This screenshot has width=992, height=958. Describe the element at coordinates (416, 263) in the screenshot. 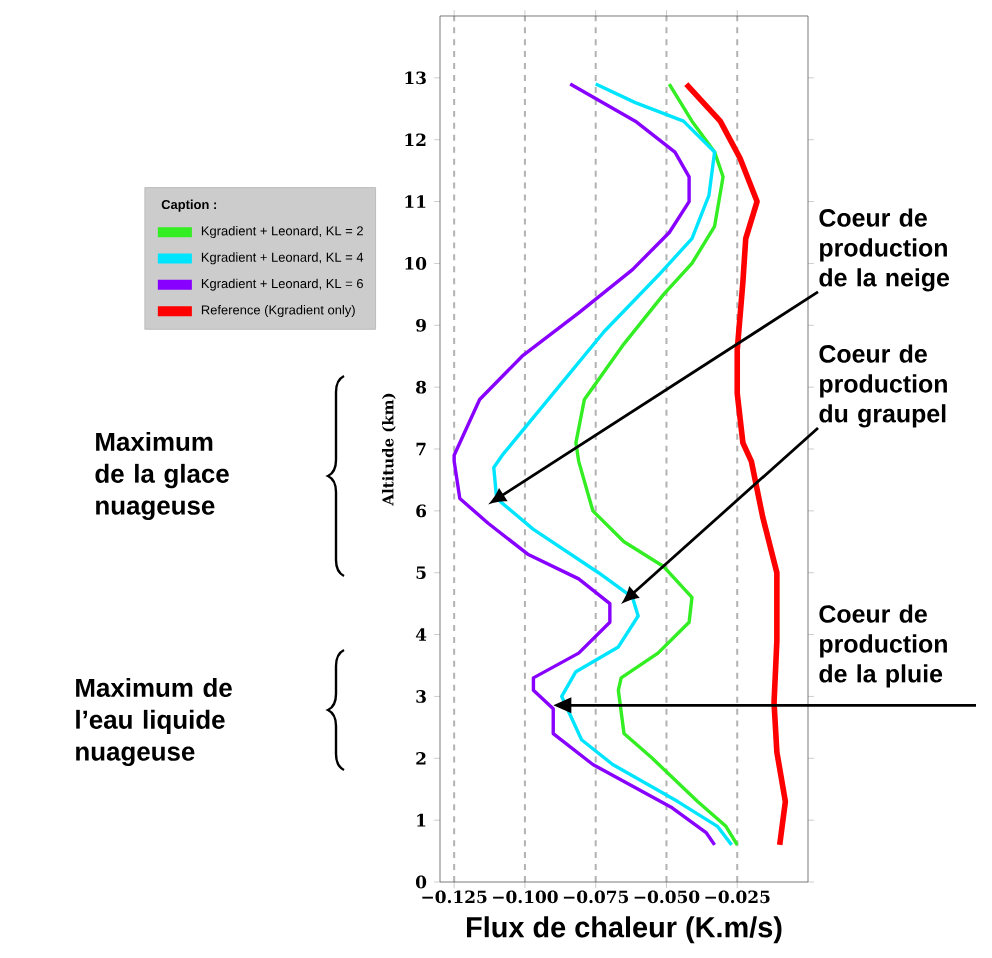

I see `y-tick-label: 10` at that location.